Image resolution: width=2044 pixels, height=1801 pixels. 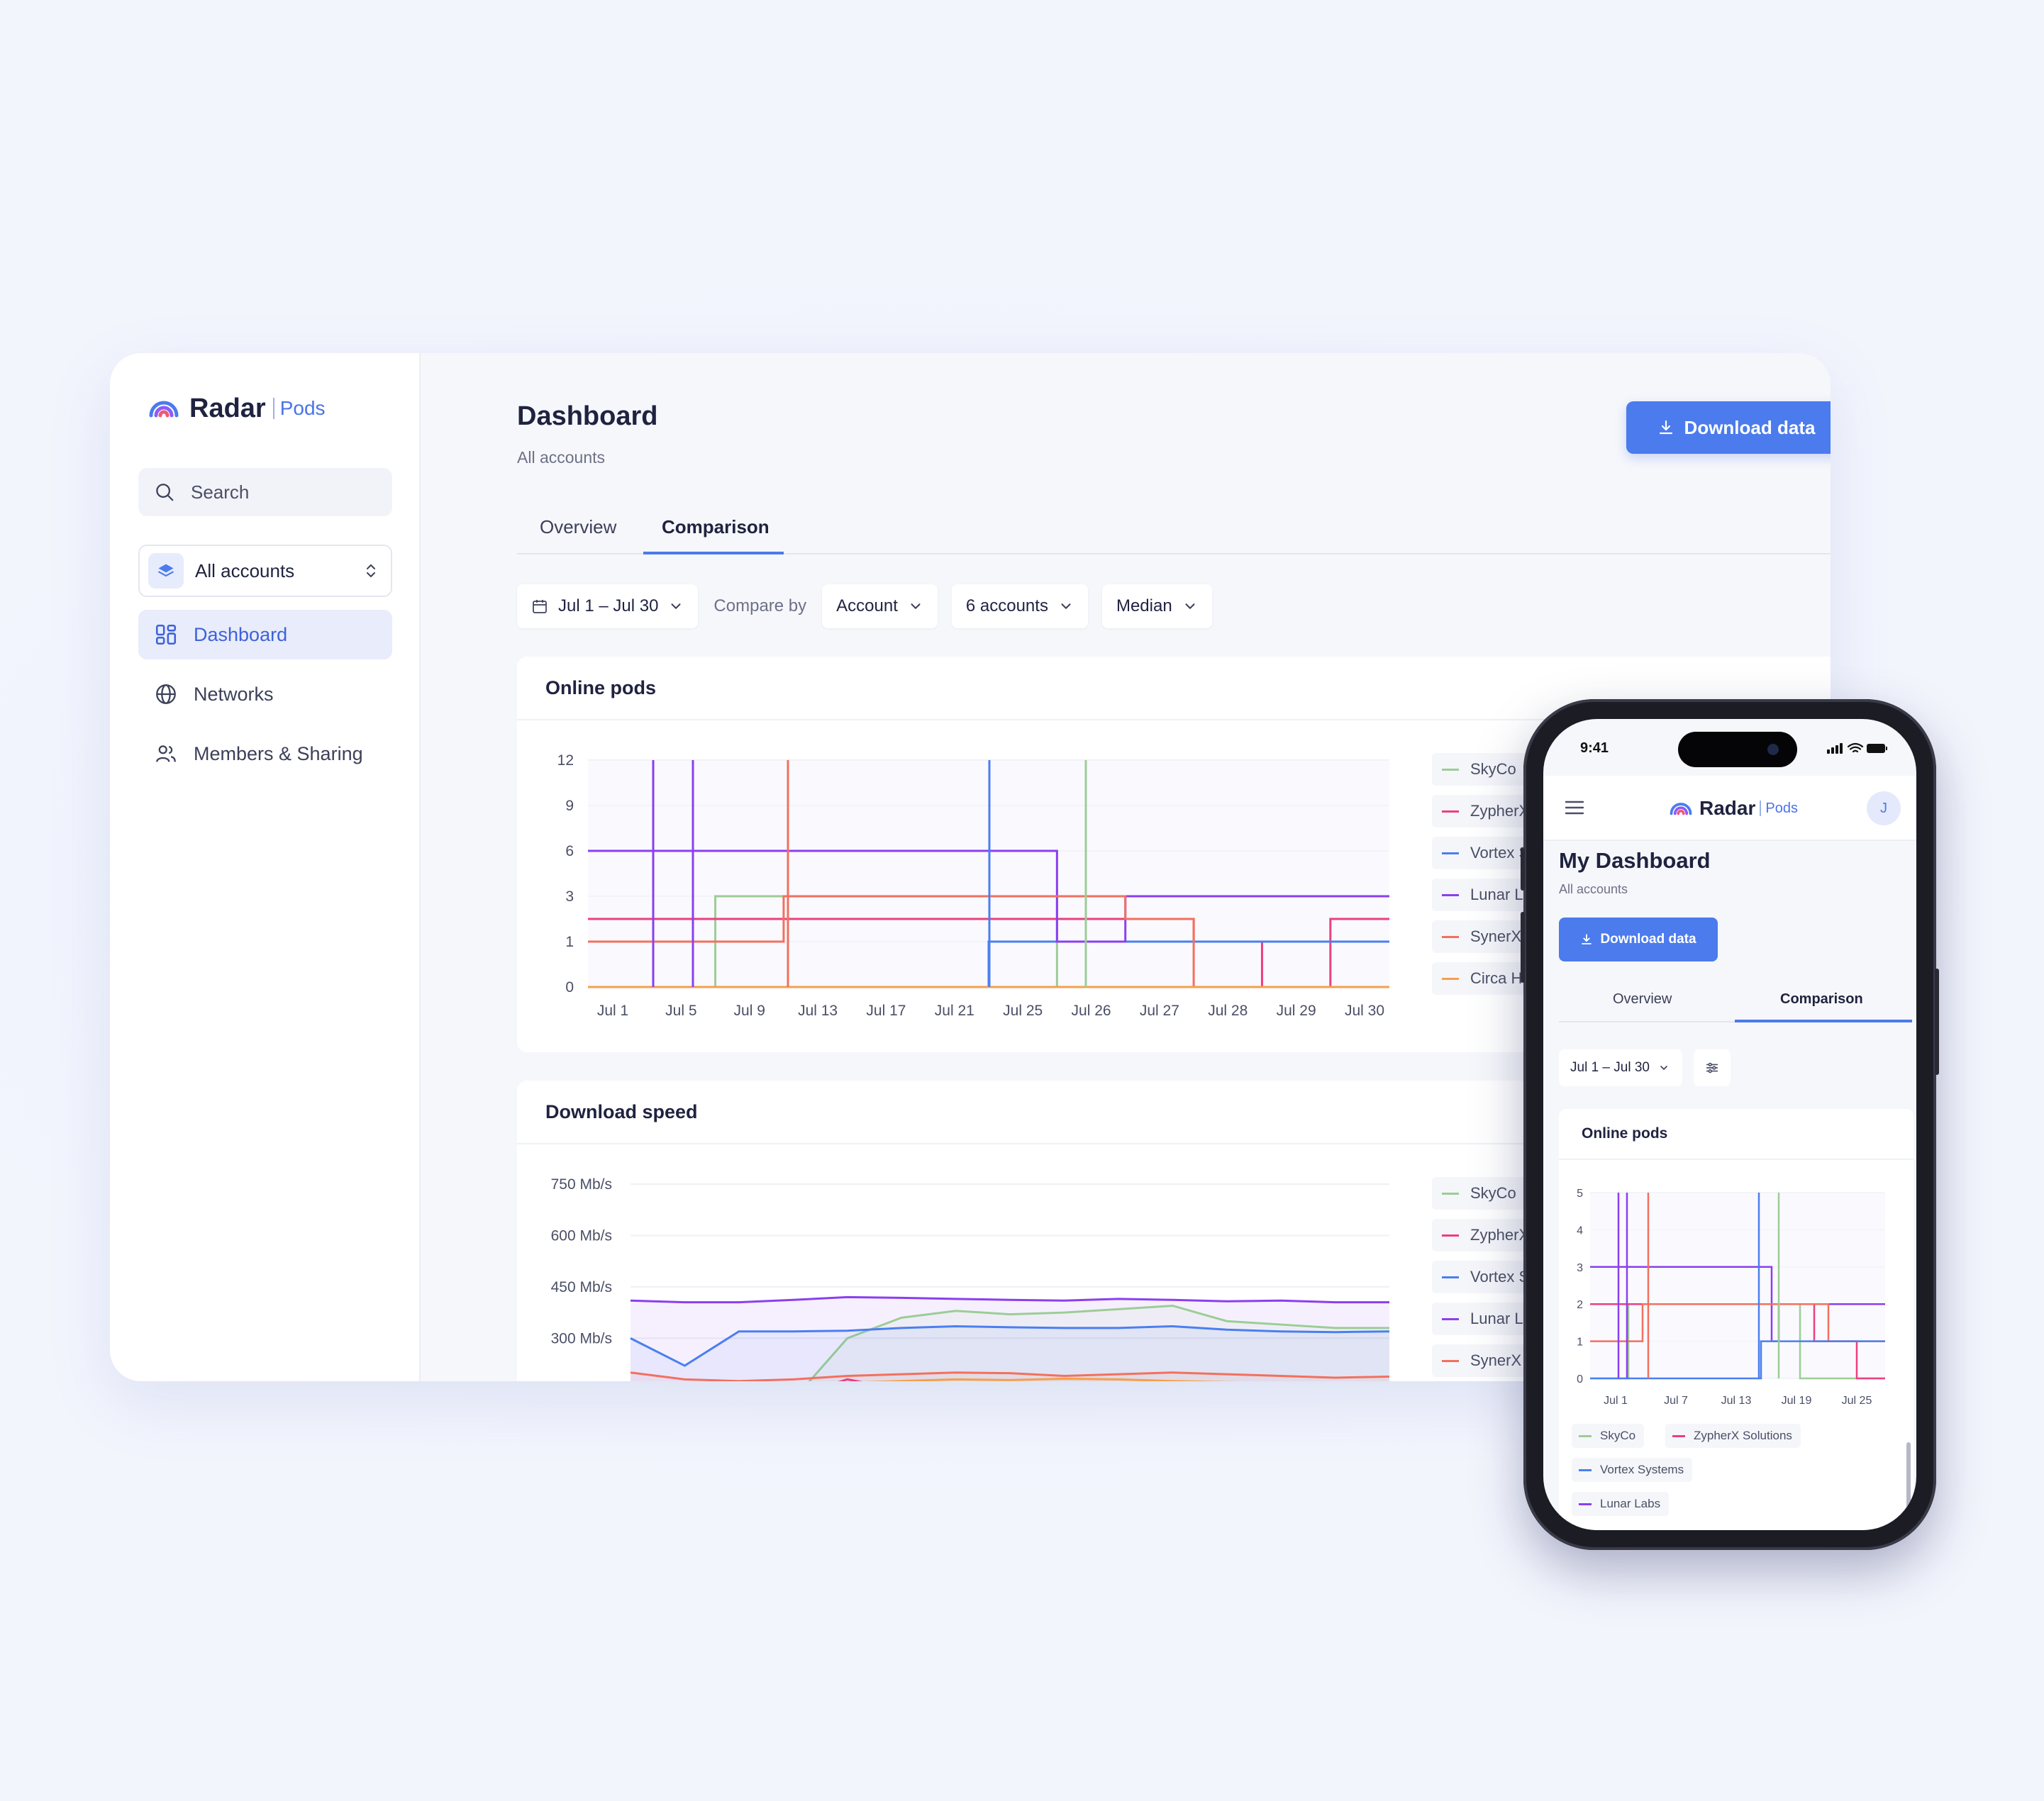 I want to click on grid-icon, so click(x=166, y=634).